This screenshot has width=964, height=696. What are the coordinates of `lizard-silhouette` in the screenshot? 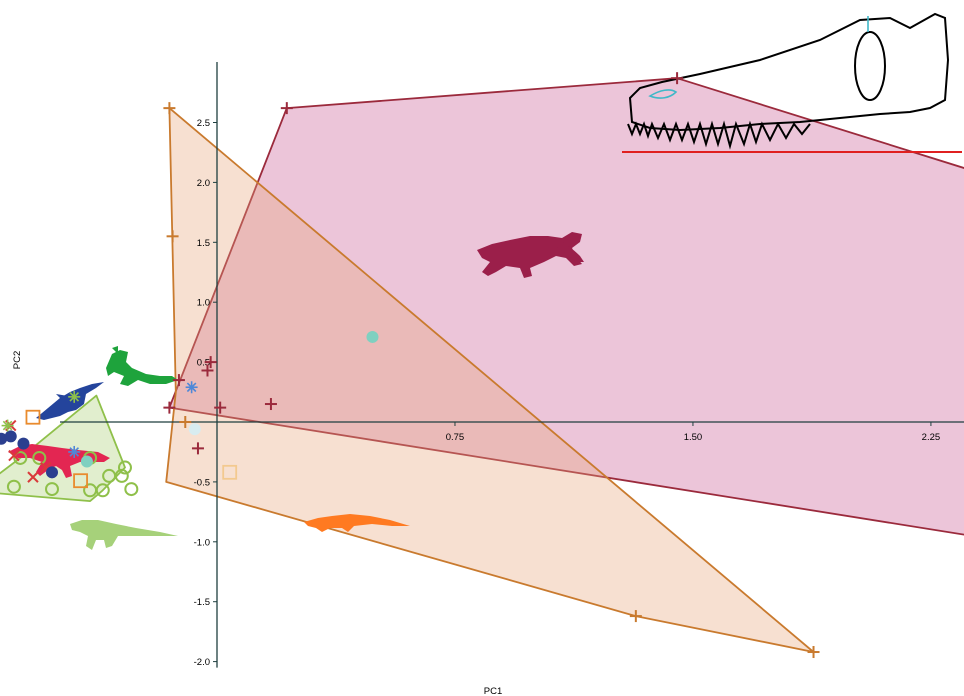 It's located at (142, 366).